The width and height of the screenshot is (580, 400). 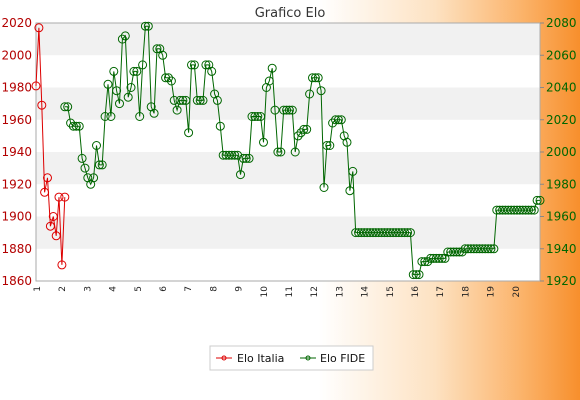 I want to click on x-tick-label: 11, so click(x=290, y=291).